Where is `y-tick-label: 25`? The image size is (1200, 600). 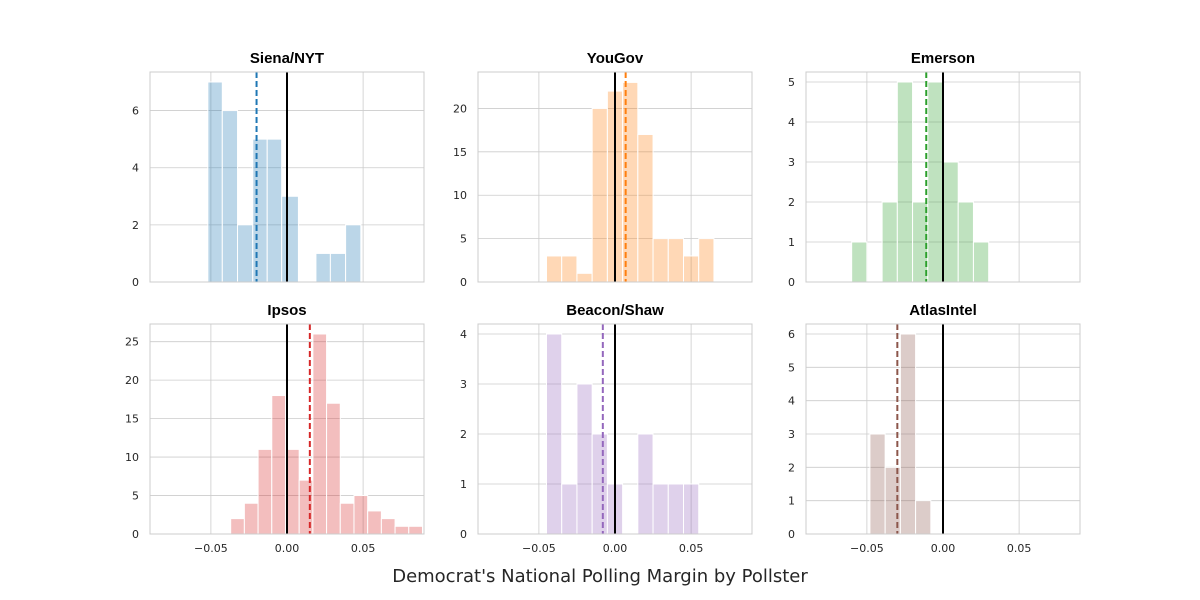 y-tick-label: 25 is located at coordinates (132, 342).